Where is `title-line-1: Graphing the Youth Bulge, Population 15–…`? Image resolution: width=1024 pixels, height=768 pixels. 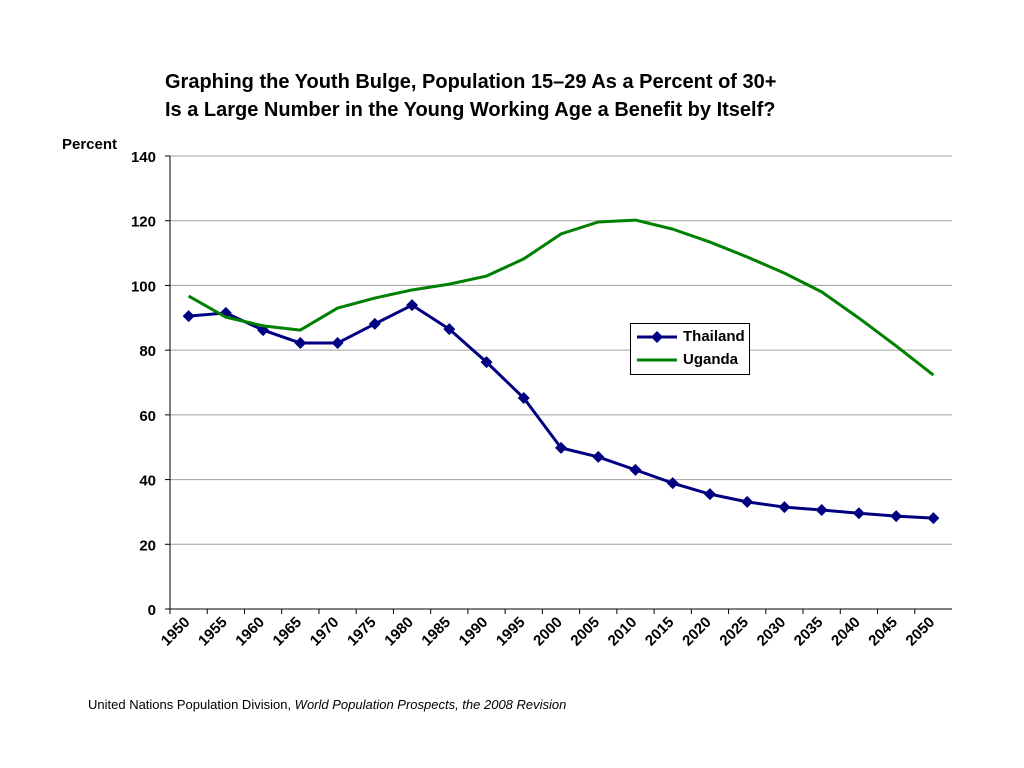
title-line-1: Graphing the Youth Bulge, Population 15–… is located at coordinates (471, 82).